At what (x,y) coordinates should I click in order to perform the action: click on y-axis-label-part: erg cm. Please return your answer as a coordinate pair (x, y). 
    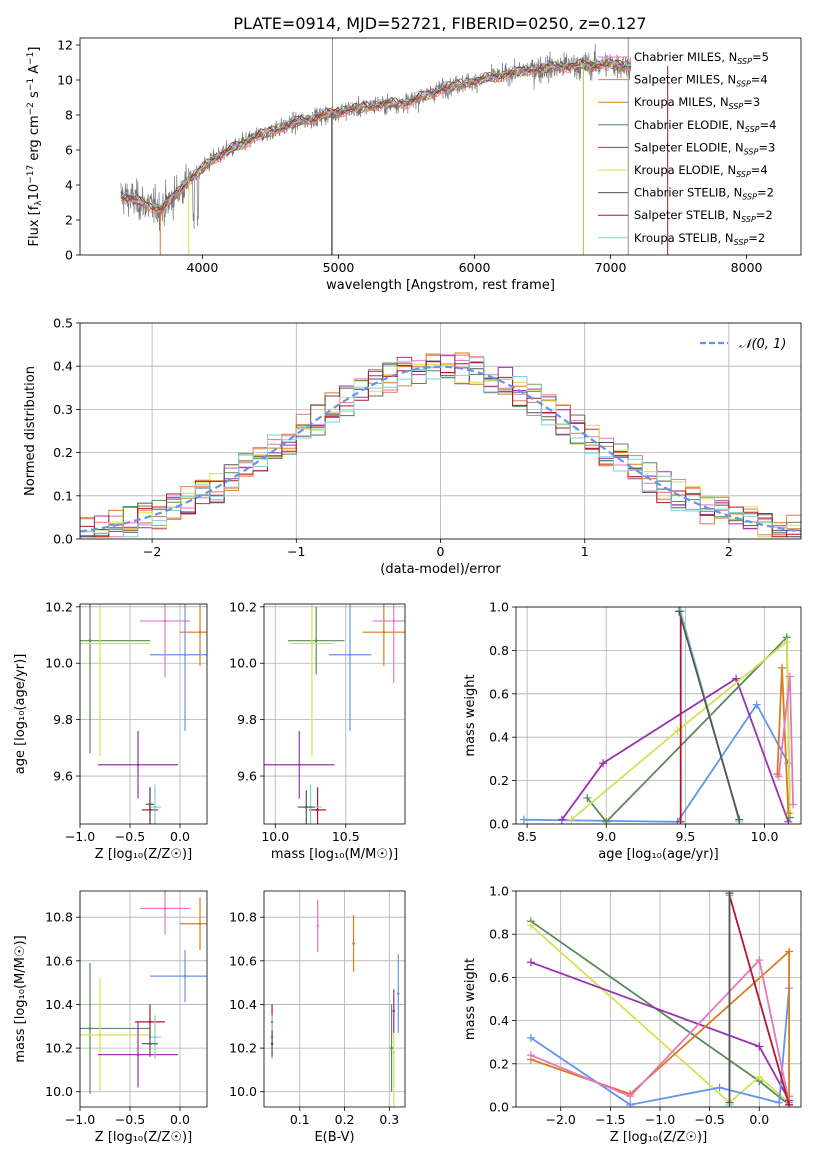
    Looking at the image, I should click on (34, 139).